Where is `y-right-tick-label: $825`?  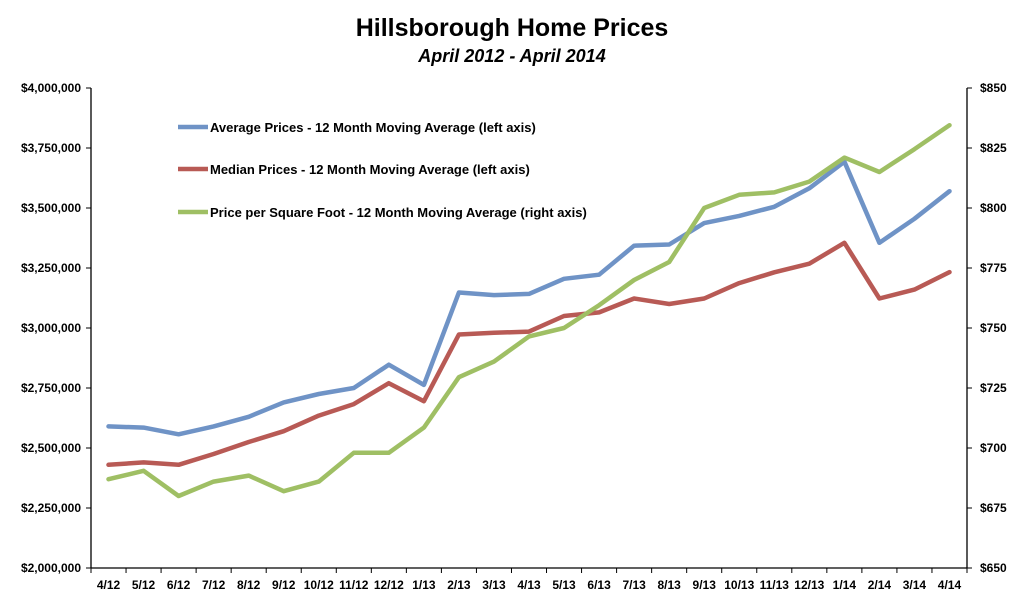 y-right-tick-label: $825 is located at coordinates (993, 148).